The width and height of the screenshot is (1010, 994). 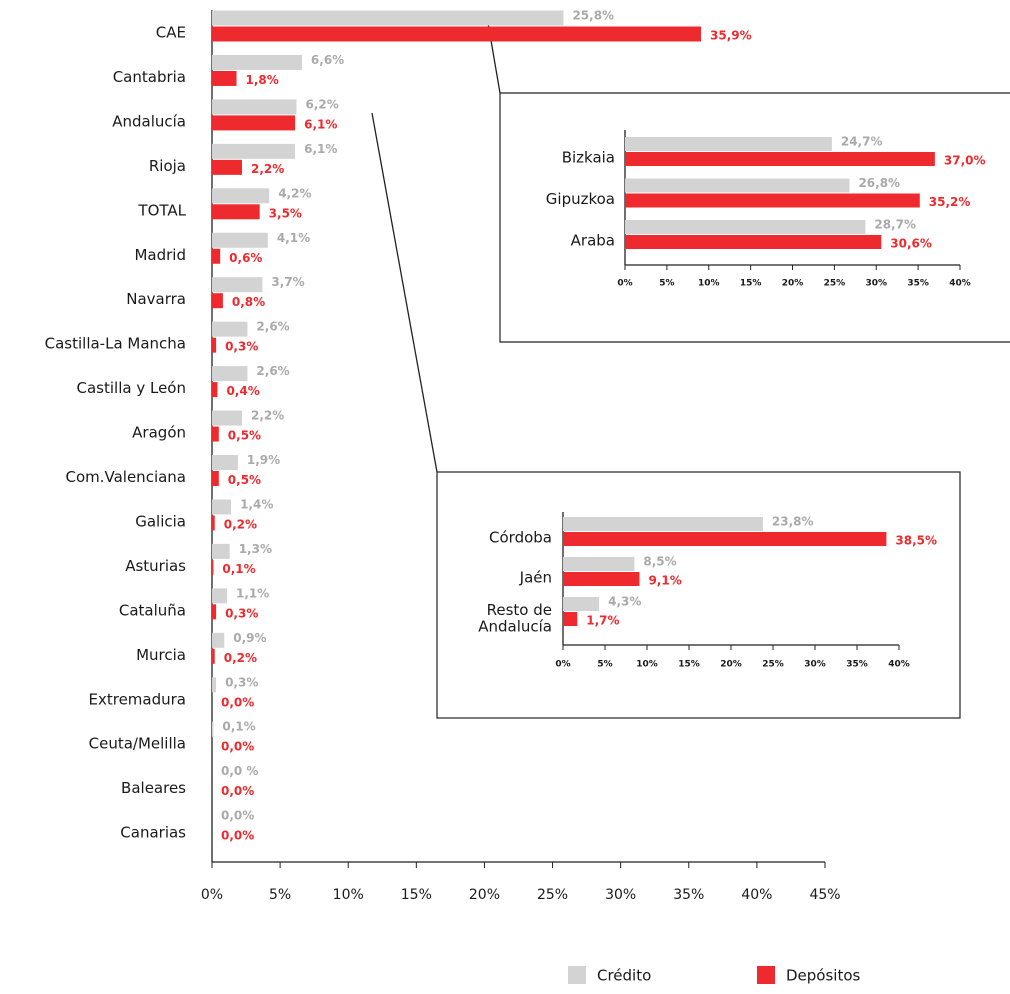 What do you see at coordinates (327, 60) in the screenshot?
I see `value-label: 6,6%` at bounding box center [327, 60].